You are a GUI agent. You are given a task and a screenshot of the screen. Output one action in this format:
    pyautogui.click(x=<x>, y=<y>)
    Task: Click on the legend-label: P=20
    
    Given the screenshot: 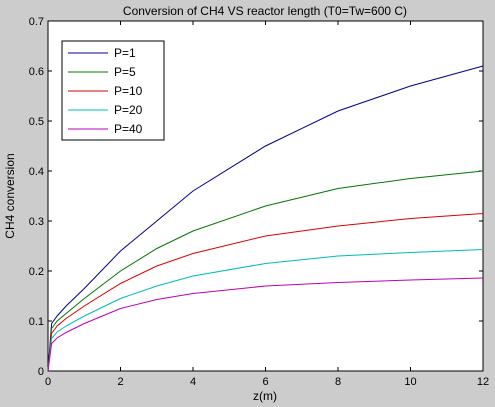 What is the action you would take?
    pyautogui.click(x=128, y=110)
    